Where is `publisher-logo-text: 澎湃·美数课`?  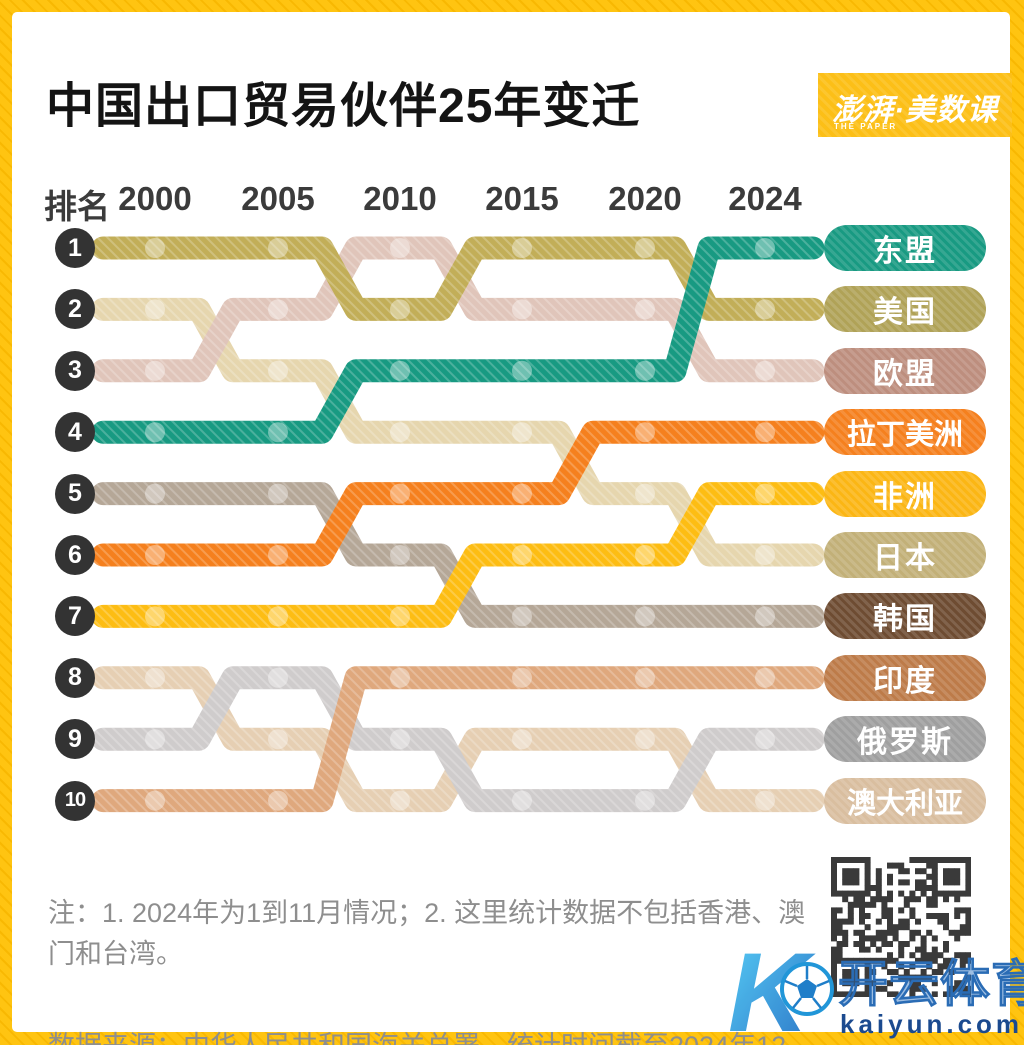 publisher-logo-text: 澎湃·美数课 is located at coordinates (915, 110).